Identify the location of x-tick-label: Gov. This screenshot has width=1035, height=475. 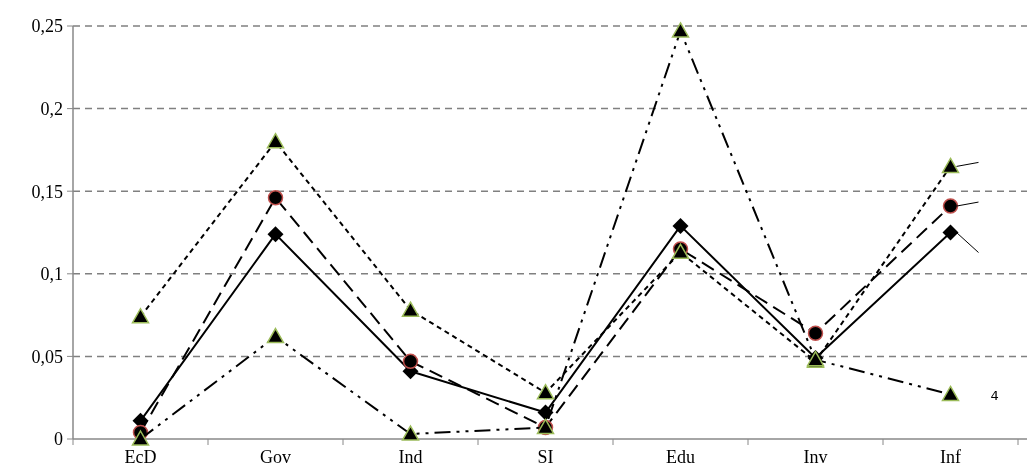
(275, 457).